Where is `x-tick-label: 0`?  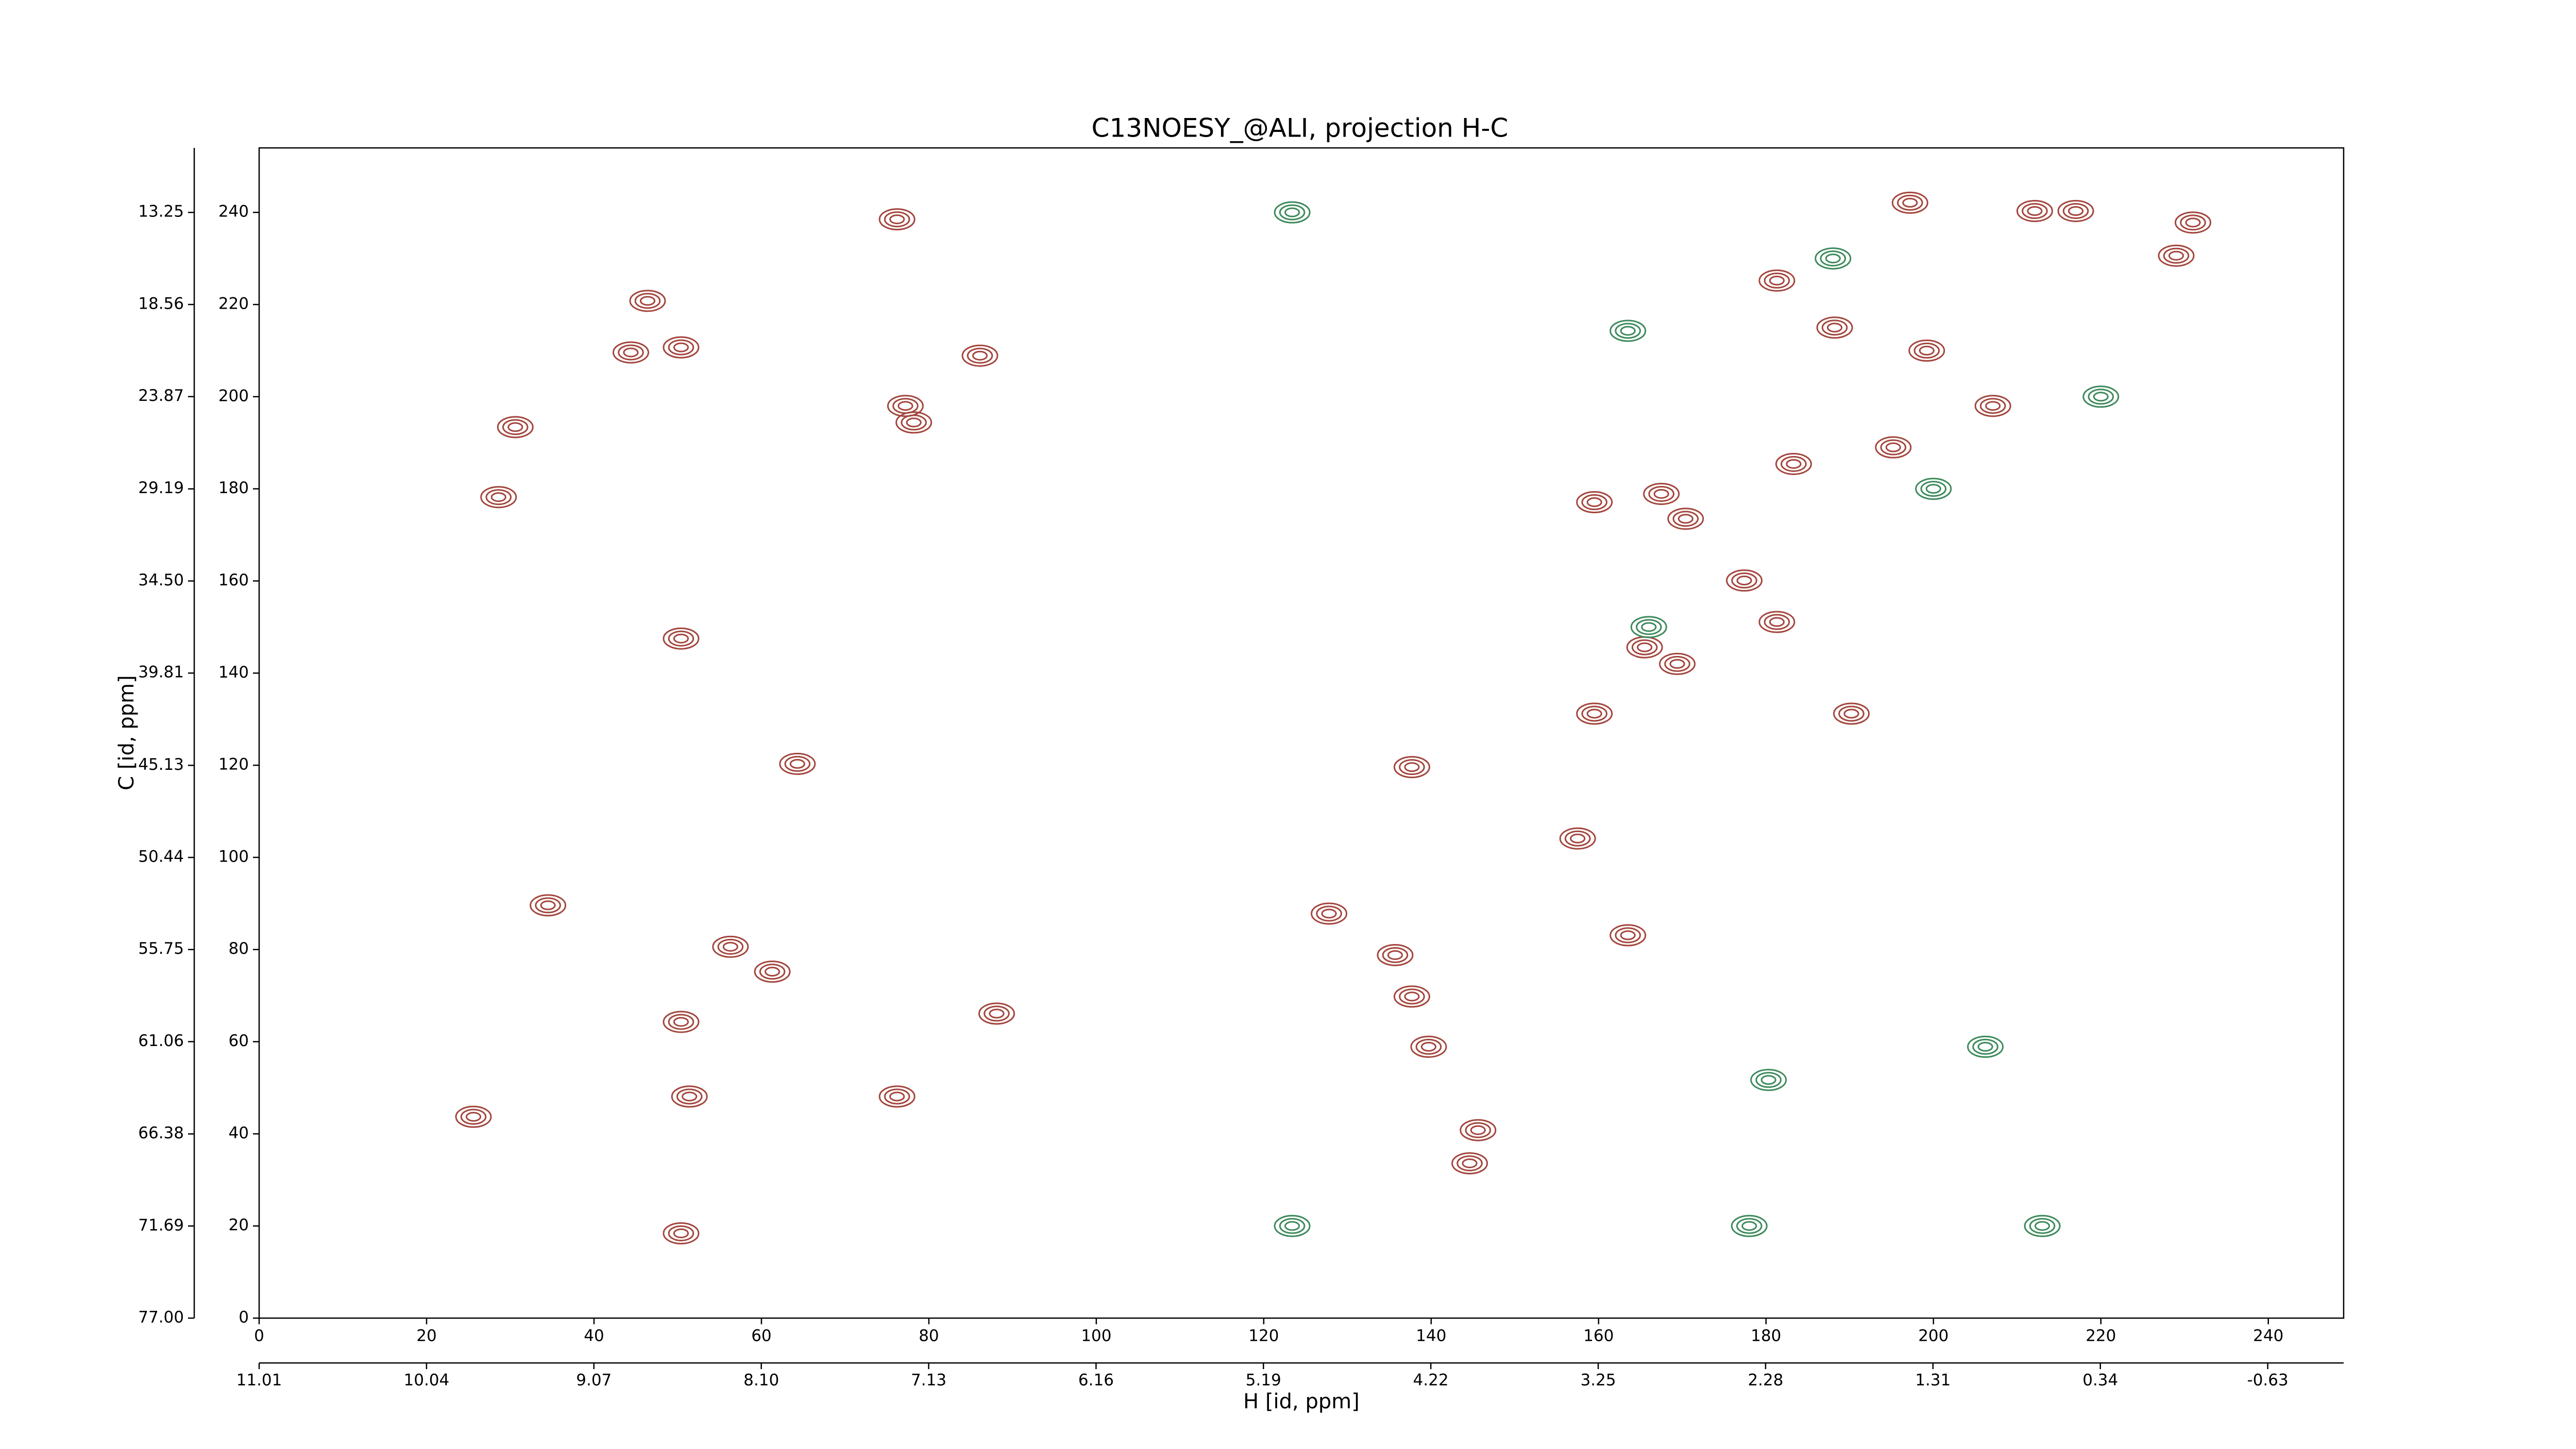
x-tick-label: 0 is located at coordinates (259, 1336).